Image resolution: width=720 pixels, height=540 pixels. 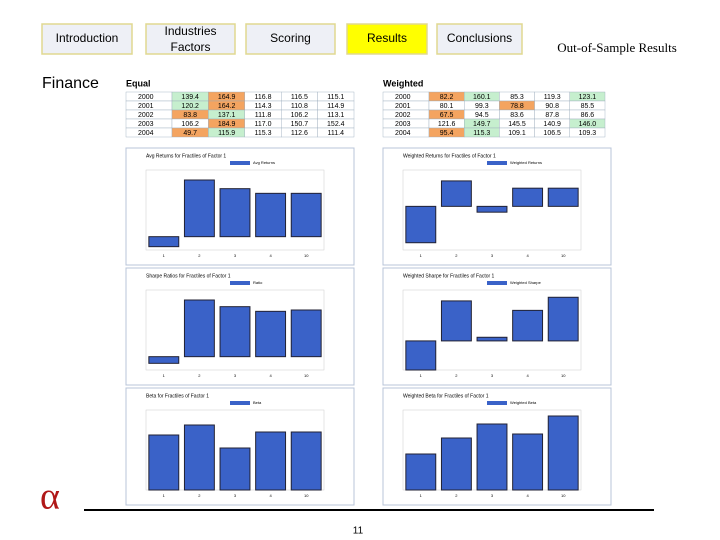 I want to click on nav-label: Scoring, so click(x=290, y=38).